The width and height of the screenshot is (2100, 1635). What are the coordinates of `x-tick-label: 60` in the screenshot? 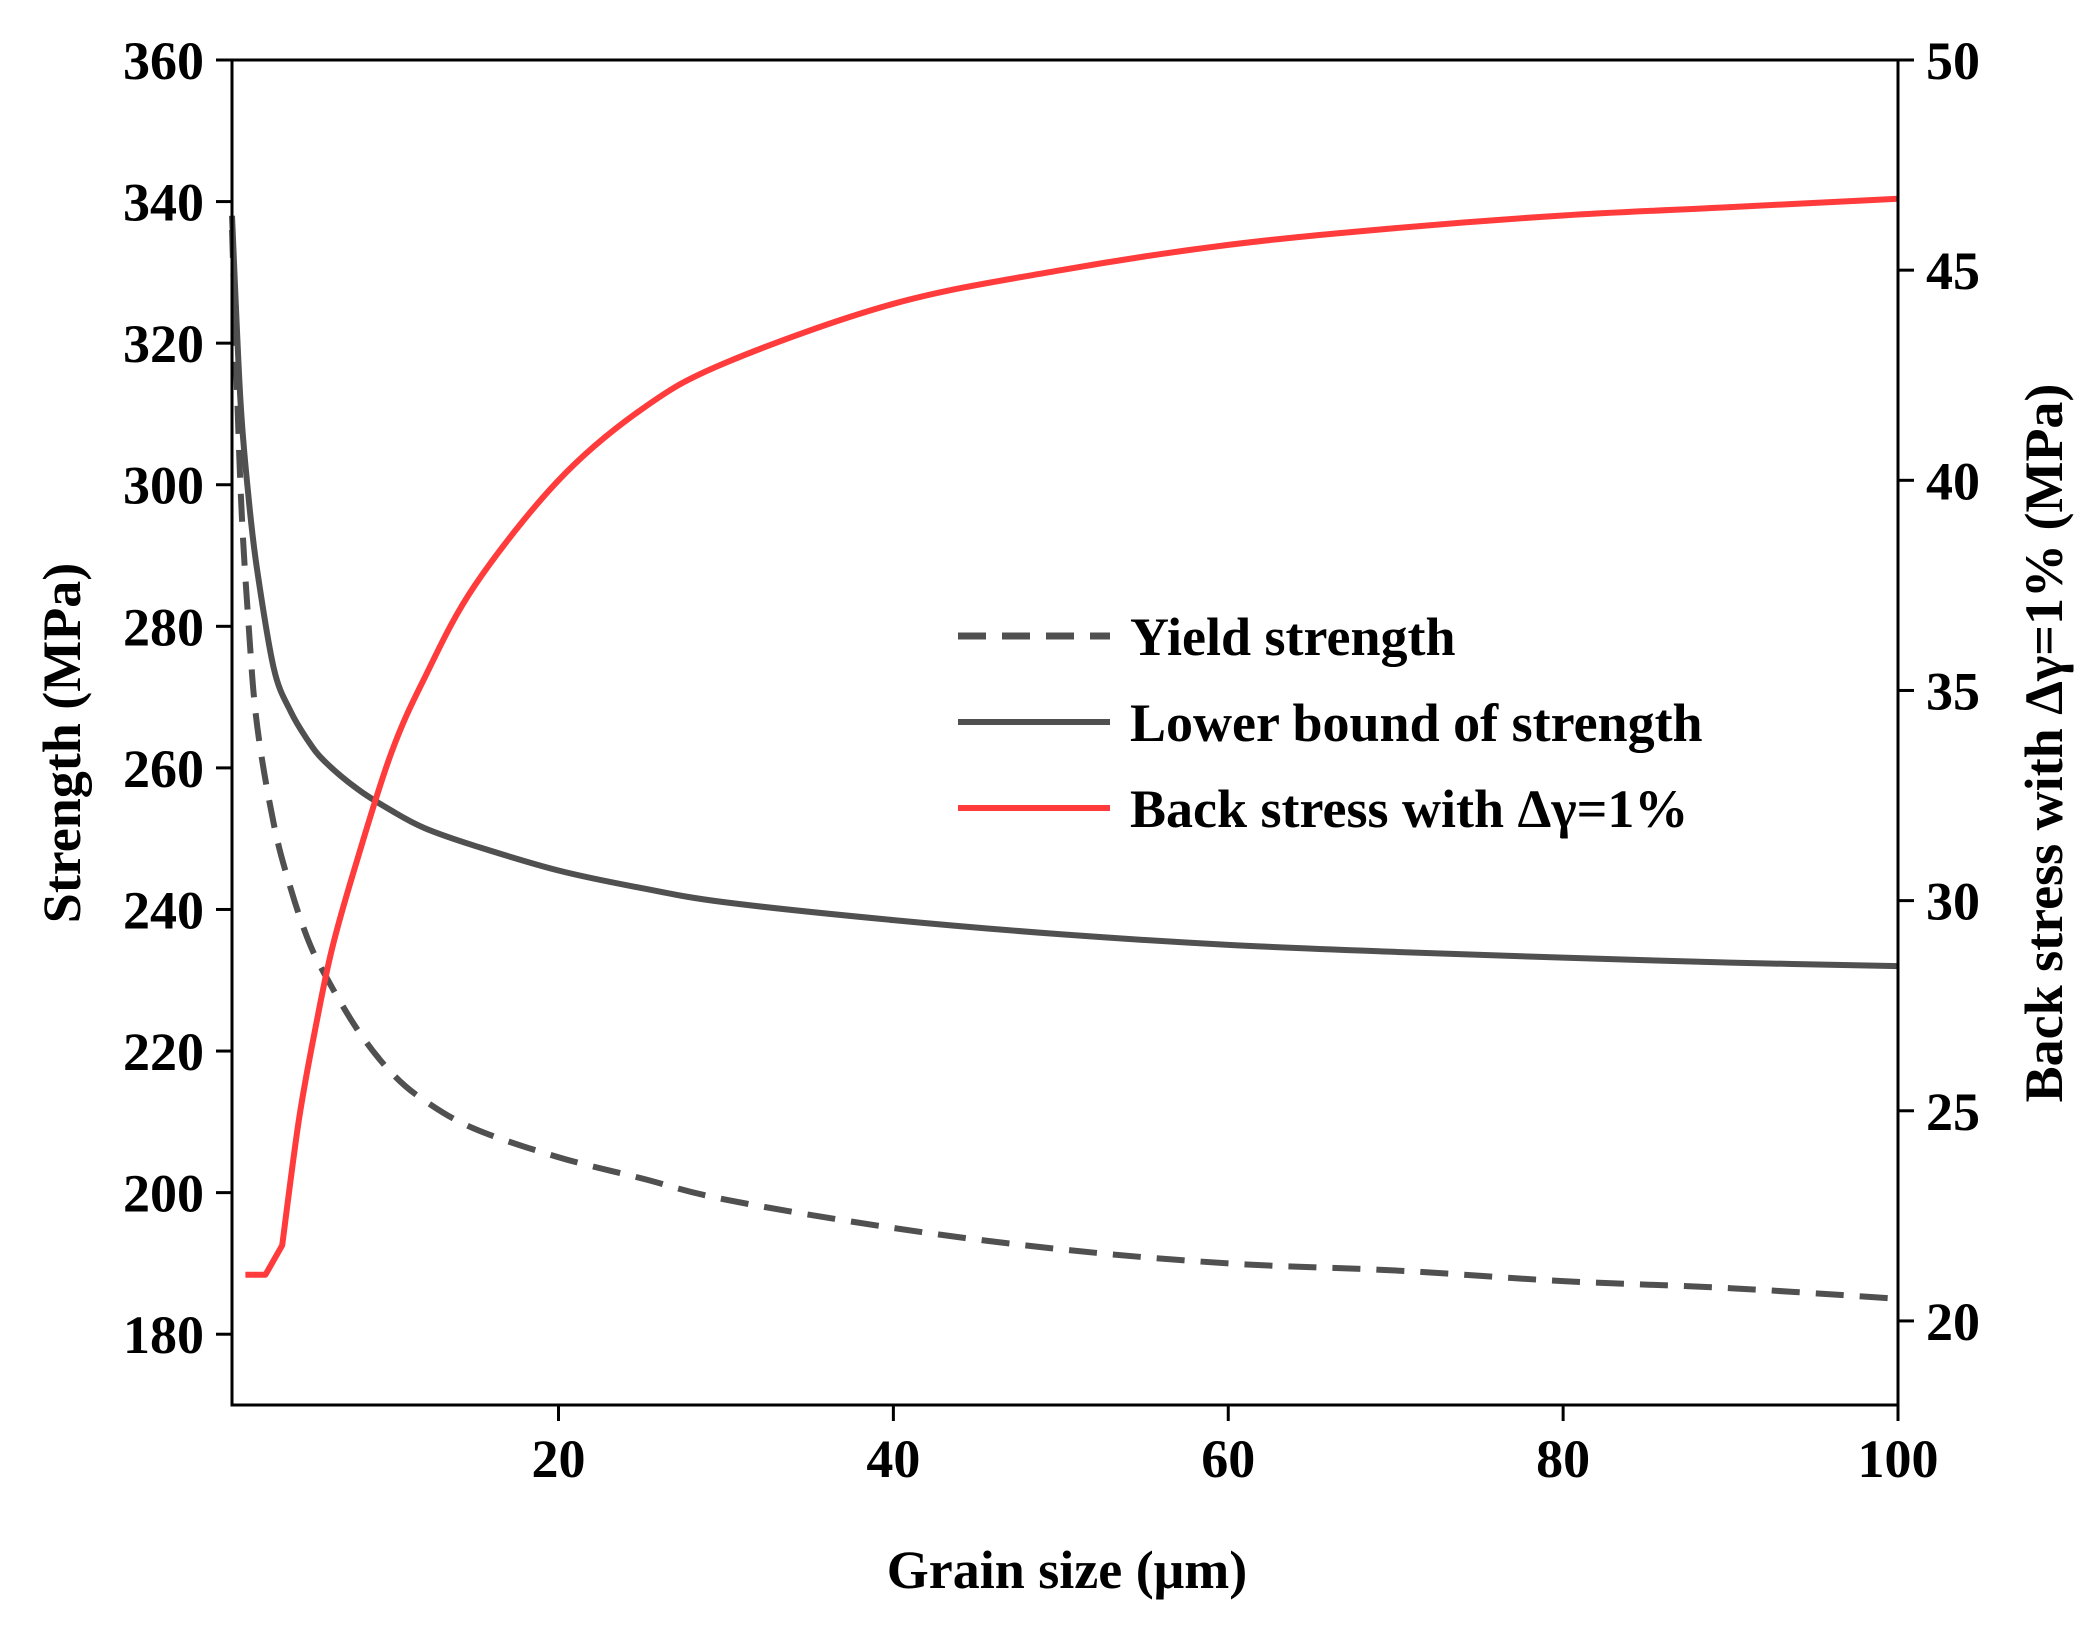 It's located at (1228, 1459).